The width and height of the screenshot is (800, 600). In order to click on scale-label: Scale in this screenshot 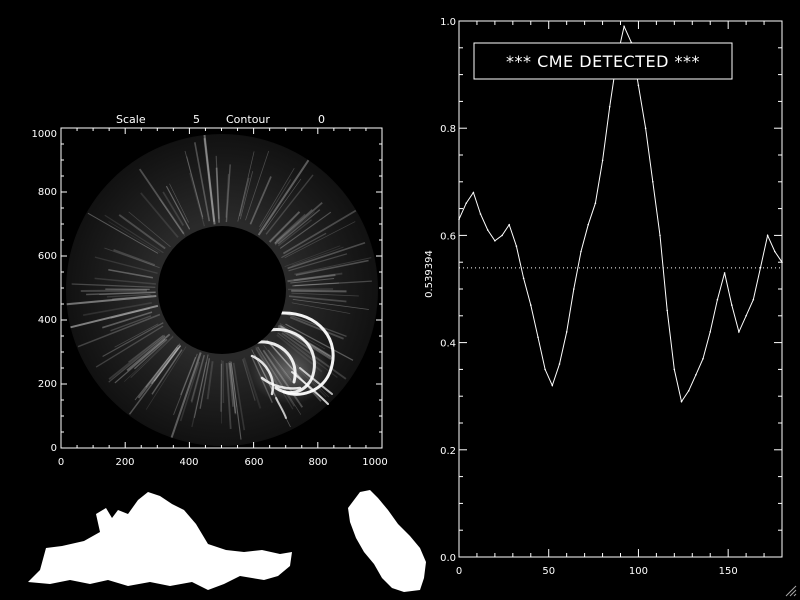, I will do `click(131, 119)`.